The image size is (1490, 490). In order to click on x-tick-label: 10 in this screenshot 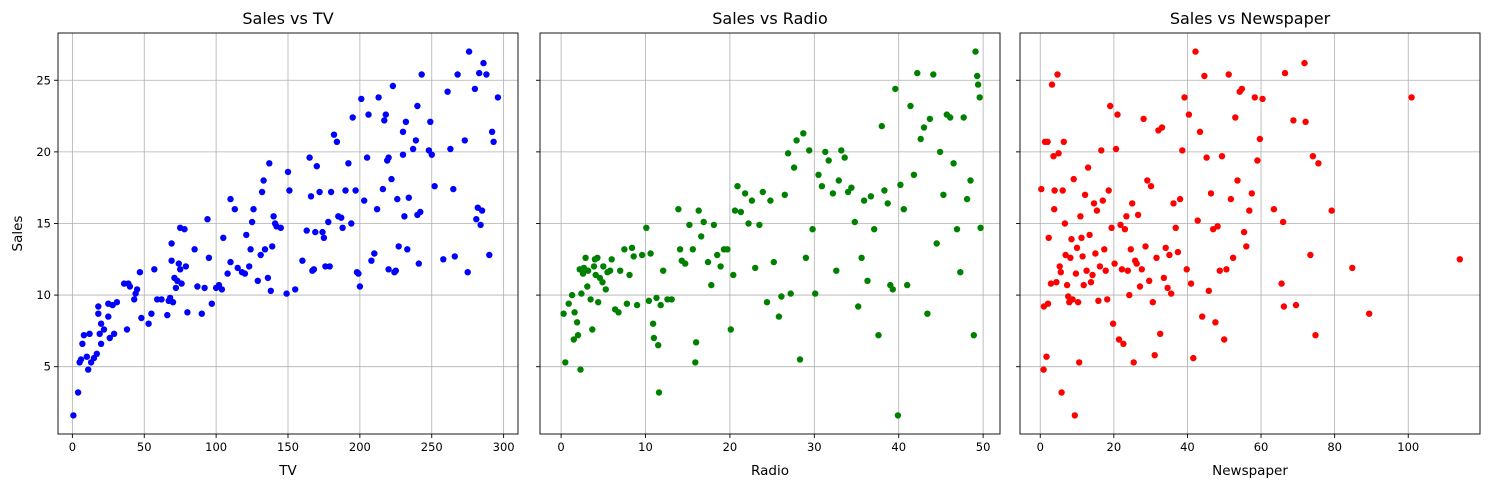, I will do `click(645, 447)`.